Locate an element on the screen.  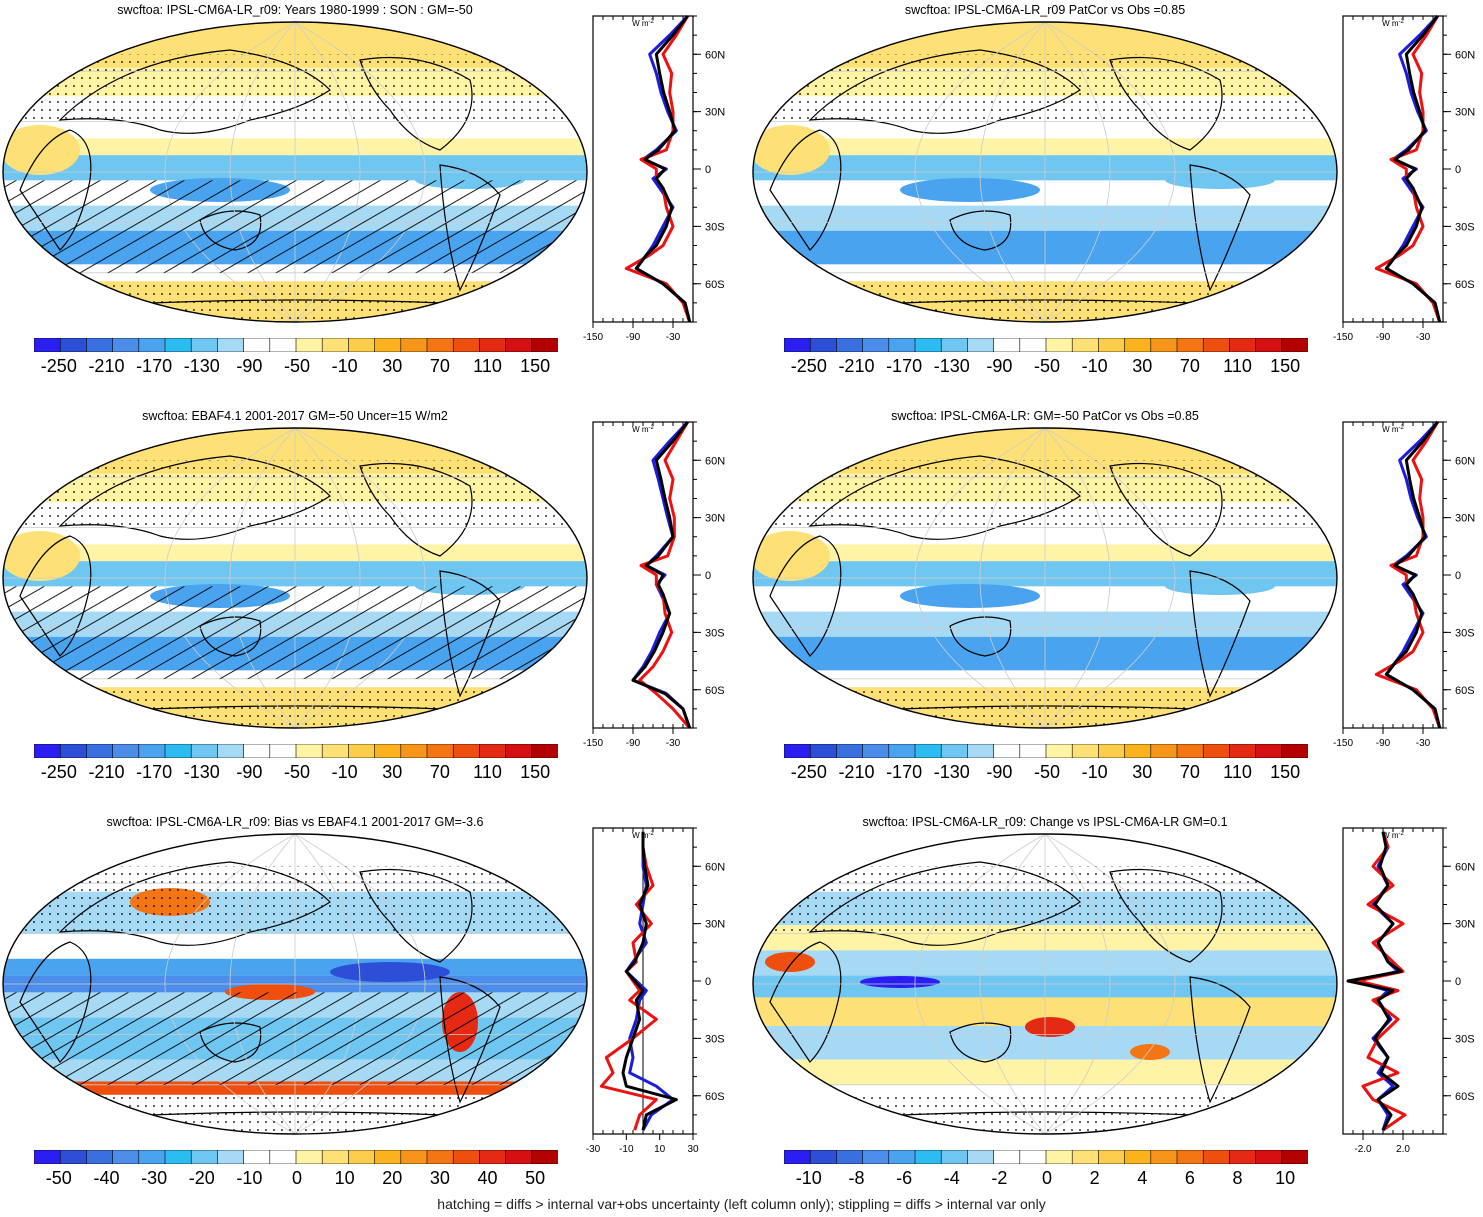
colorbar-tick-label: -30 is located at coordinates (154, 1178).